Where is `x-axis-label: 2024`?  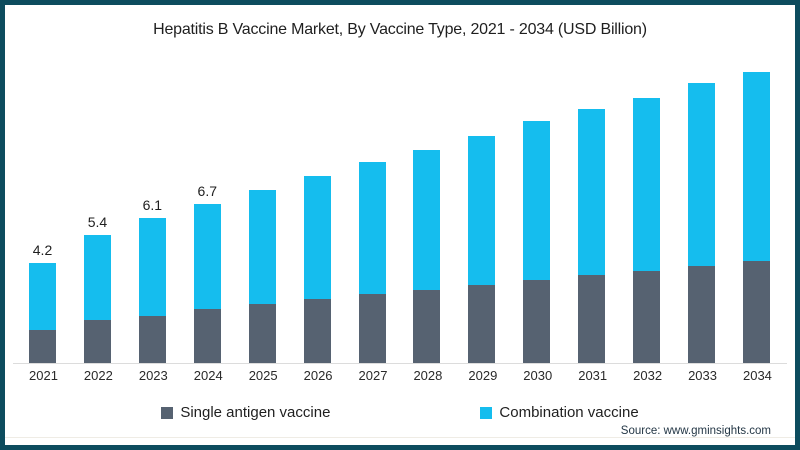 x-axis-label: 2024 is located at coordinates (208, 375).